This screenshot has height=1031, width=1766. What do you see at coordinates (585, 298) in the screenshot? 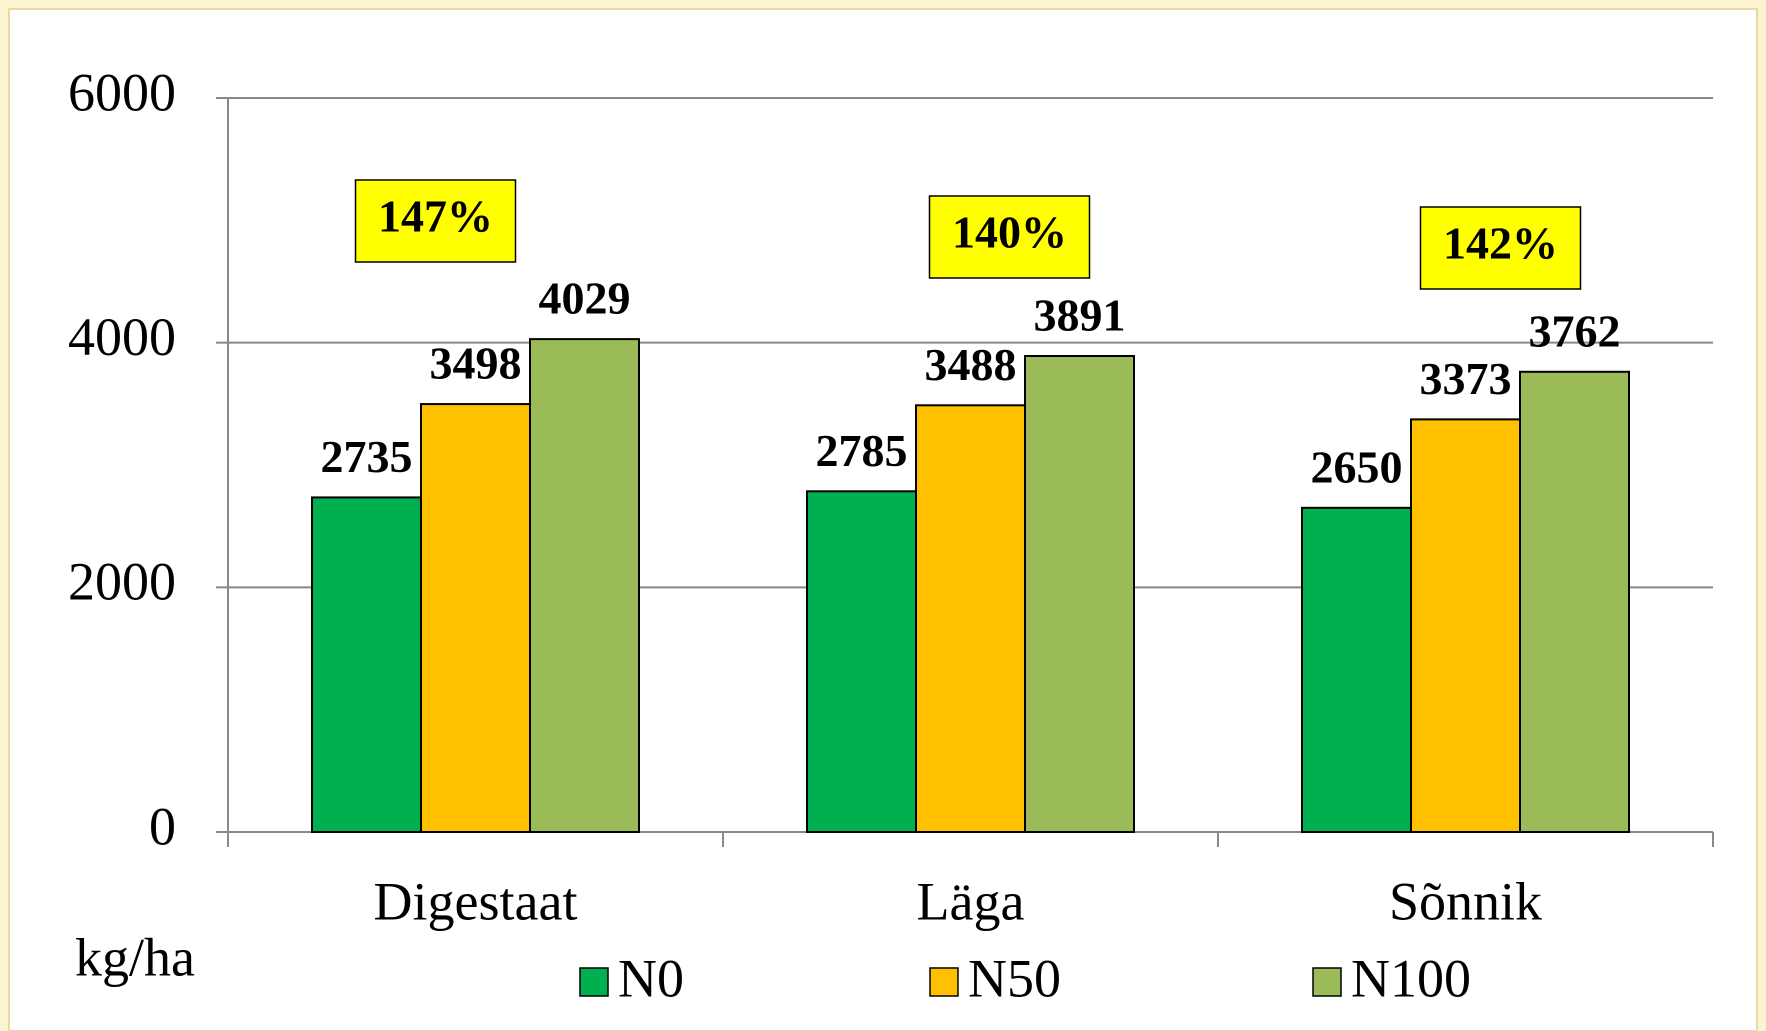
I see `data-label: 4029` at bounding box center [585, 298].